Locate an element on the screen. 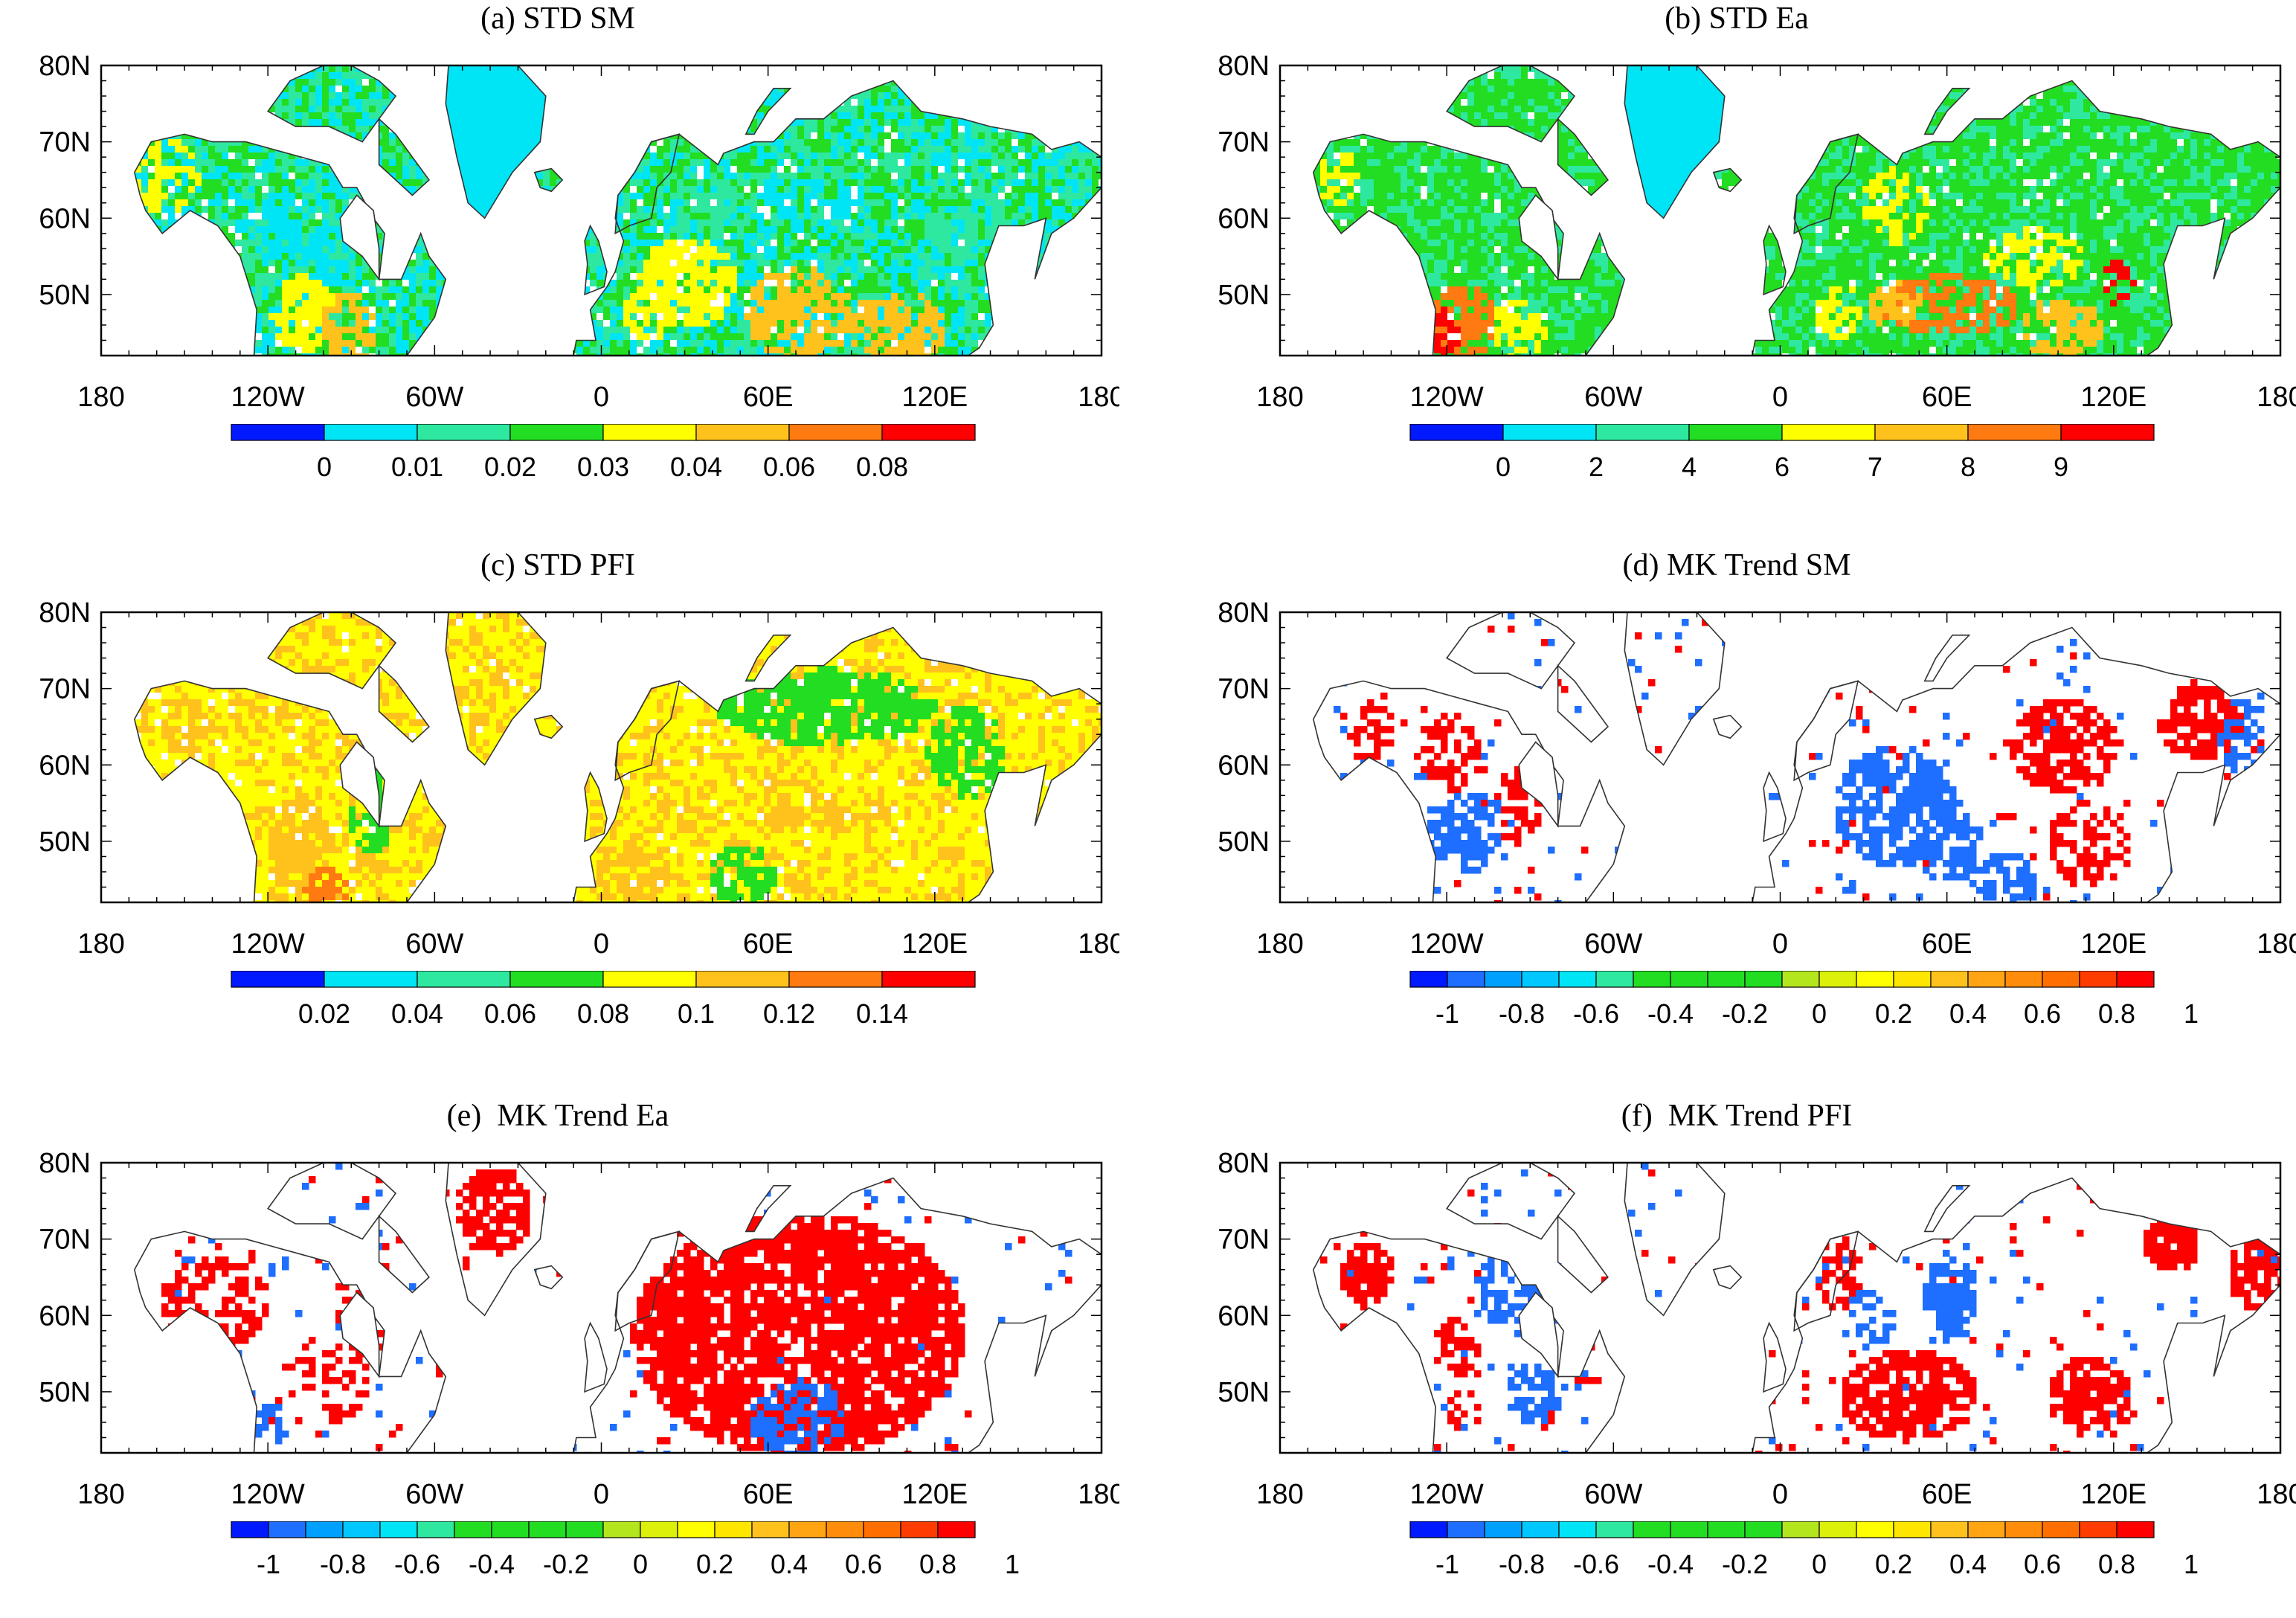 The height and width of the screenshot is (1618, 2296). colorbar-label: 4 is located at coordinates (1689, 467).